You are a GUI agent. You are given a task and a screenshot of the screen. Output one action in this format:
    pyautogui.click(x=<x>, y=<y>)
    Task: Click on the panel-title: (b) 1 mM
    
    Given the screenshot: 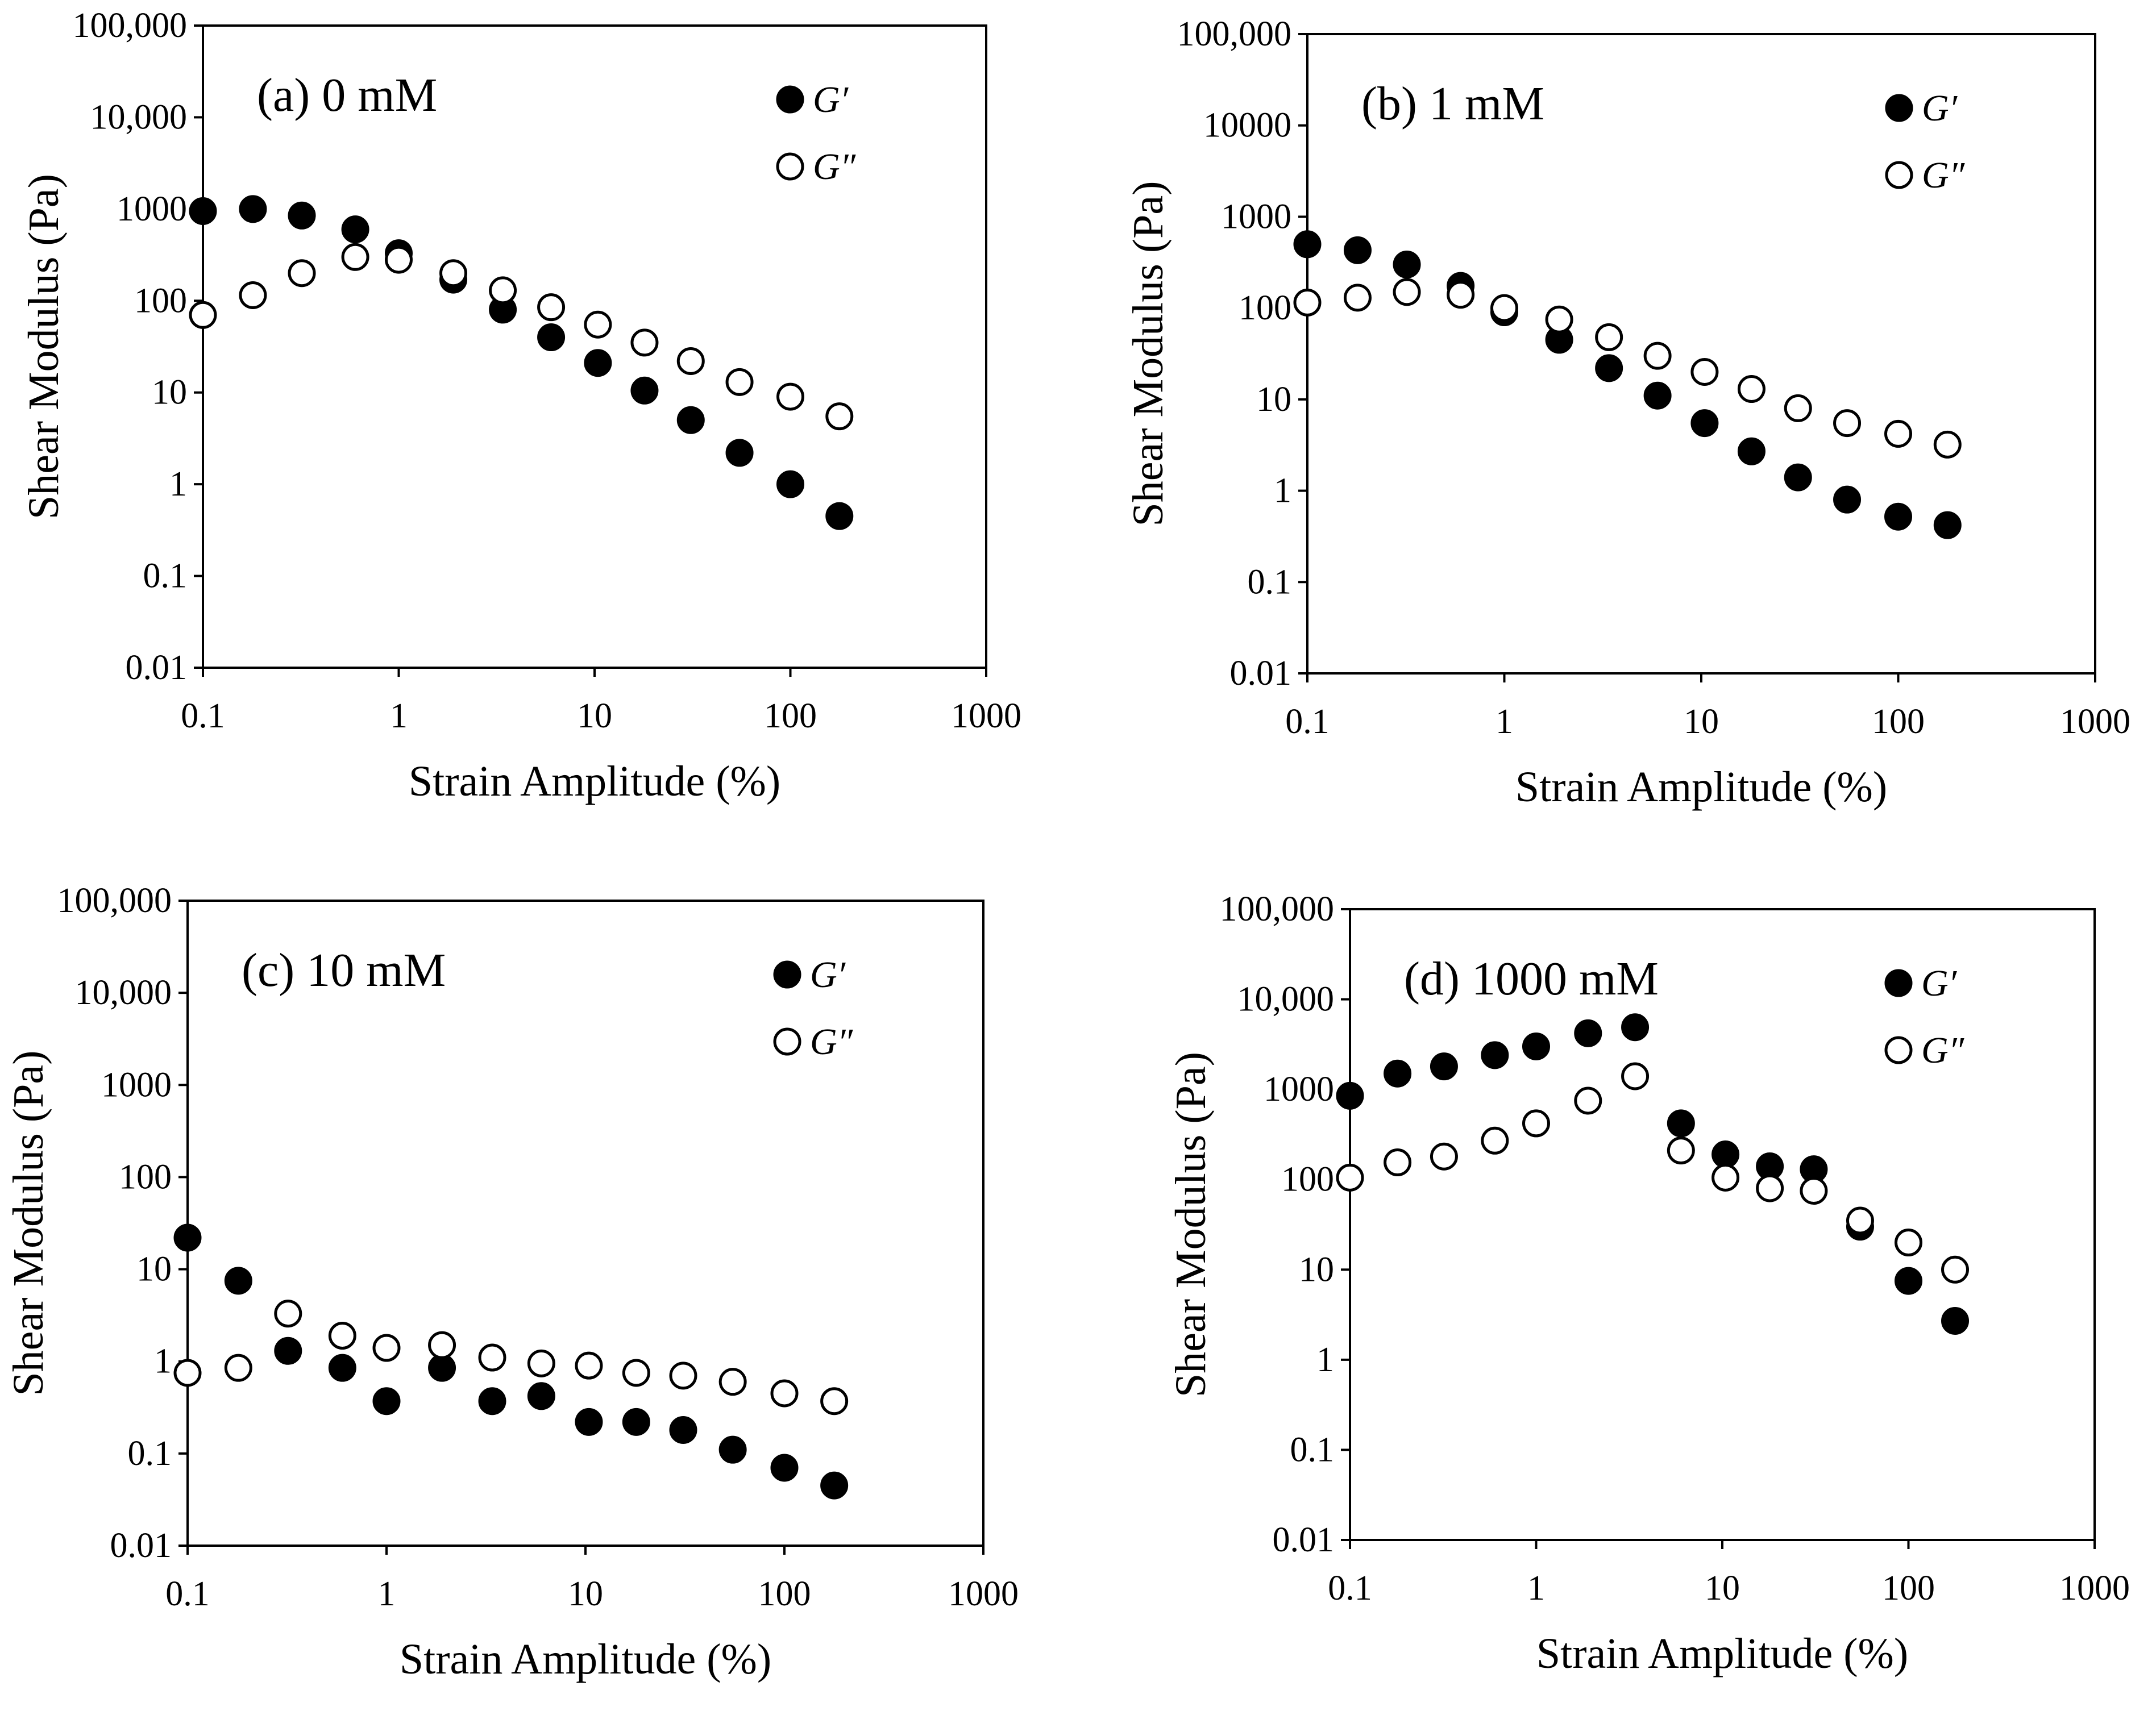 What is the action you would take?
    pyautogui.click(x=1453, y=104)
    